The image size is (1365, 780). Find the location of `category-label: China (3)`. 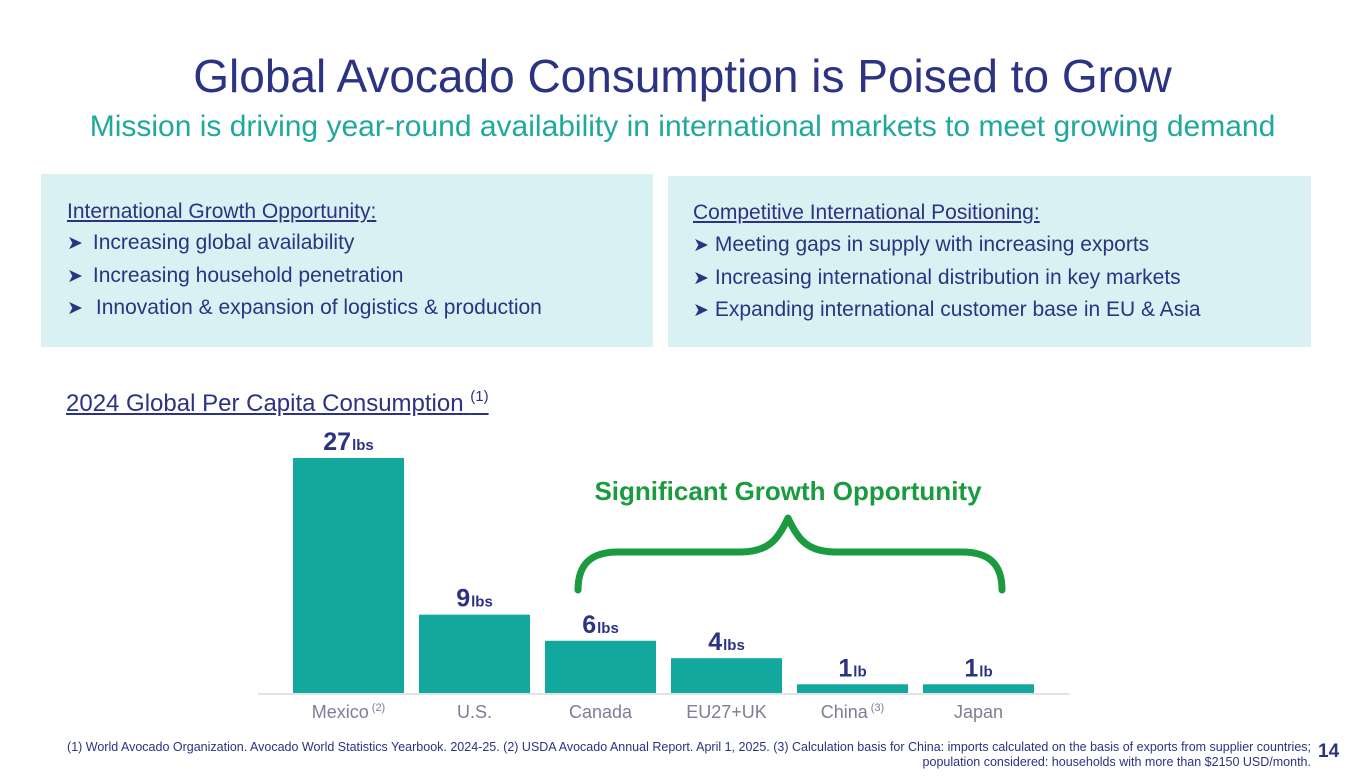

category-label: China (3) is located at coordinates (852, 712).